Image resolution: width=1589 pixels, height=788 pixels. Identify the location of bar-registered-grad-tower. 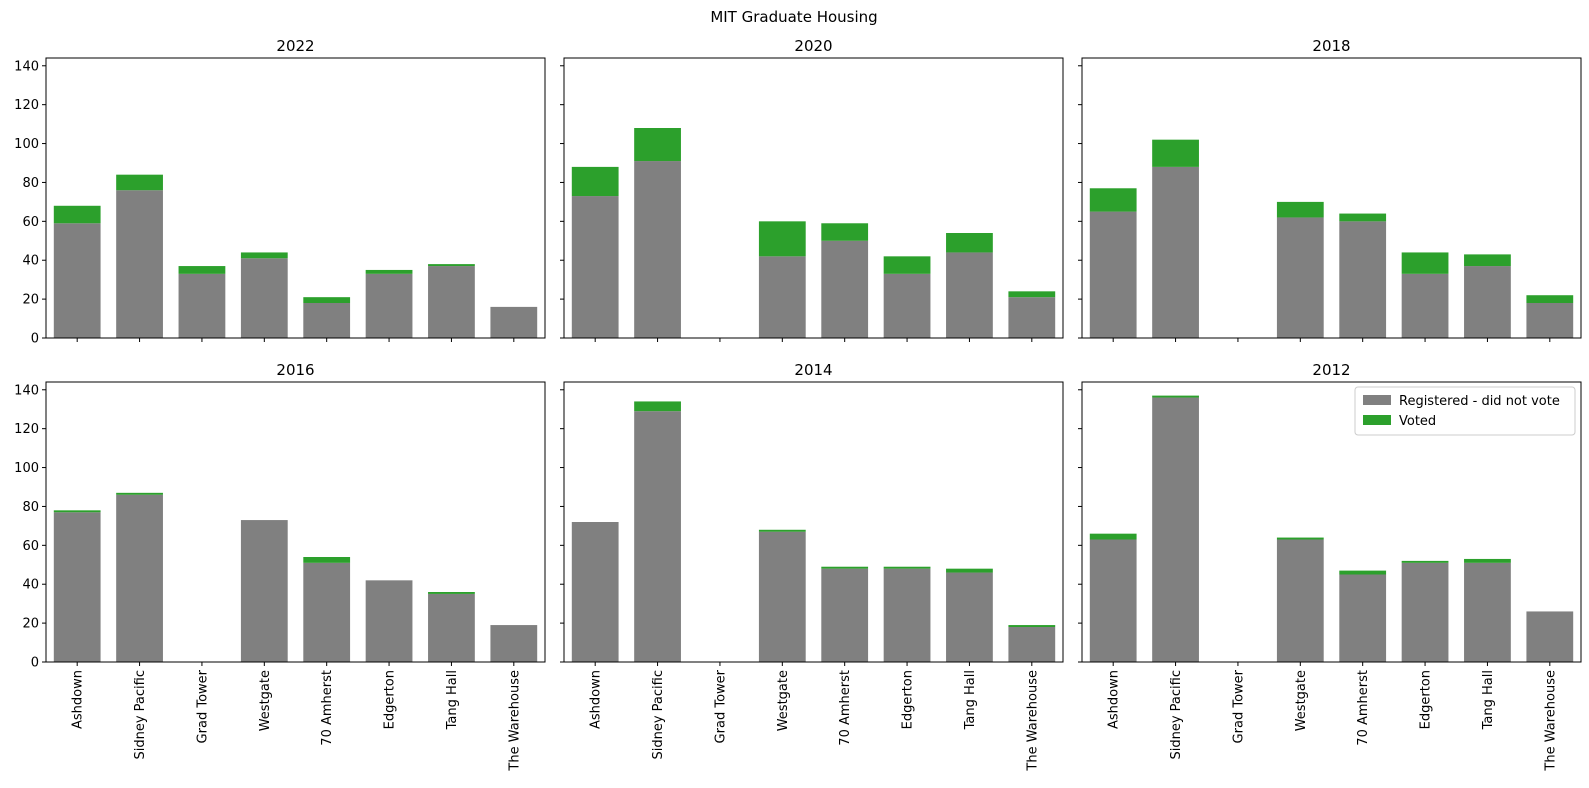
(202, 305).